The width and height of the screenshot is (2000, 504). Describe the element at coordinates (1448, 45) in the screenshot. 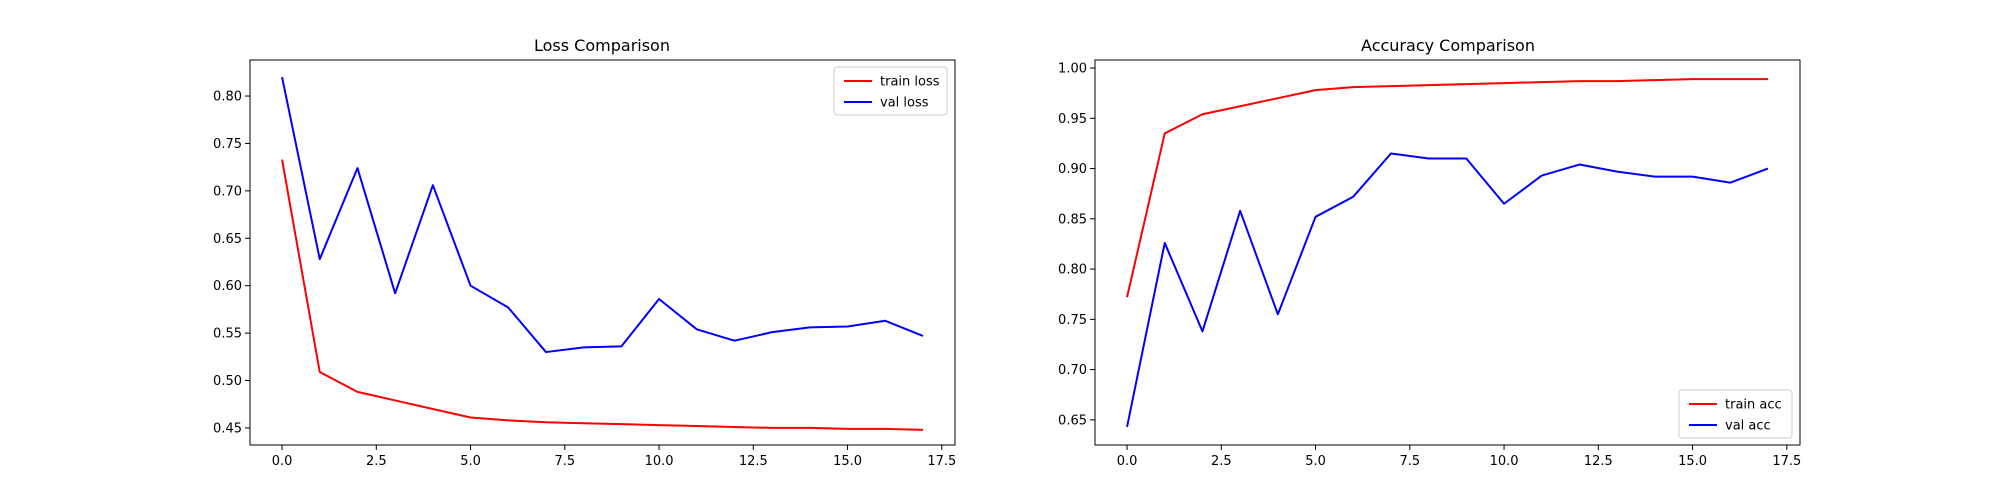

I see `chart-title: Accuracy Comparison` at that location.